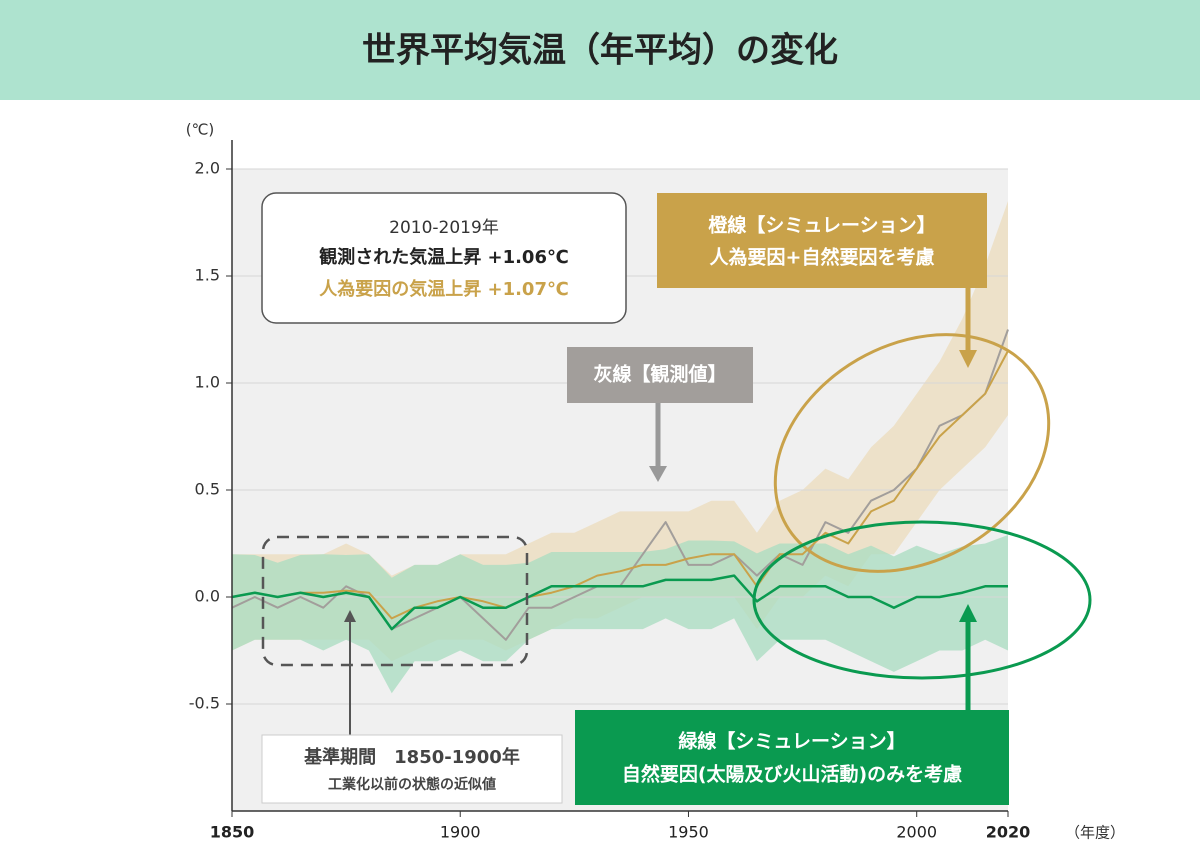  What do you see at coordinates (412, 769) in the screenshot?
I see `base-box` at bounding box center [412, 769].